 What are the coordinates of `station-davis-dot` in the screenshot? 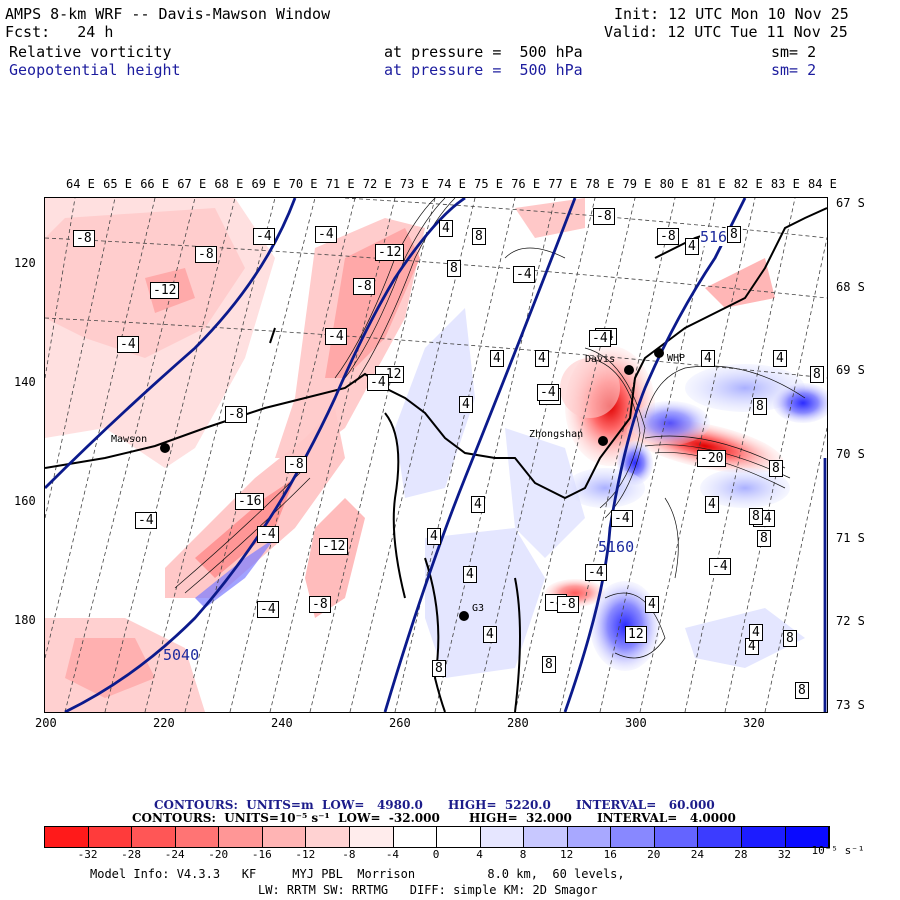 It's located at (629, 370).